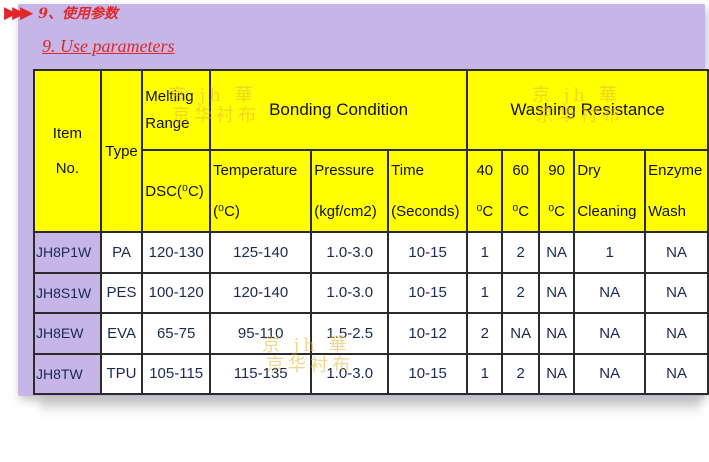  I want to click on header-enzyme-wash: Enzyme Wash, so click(676, 191).